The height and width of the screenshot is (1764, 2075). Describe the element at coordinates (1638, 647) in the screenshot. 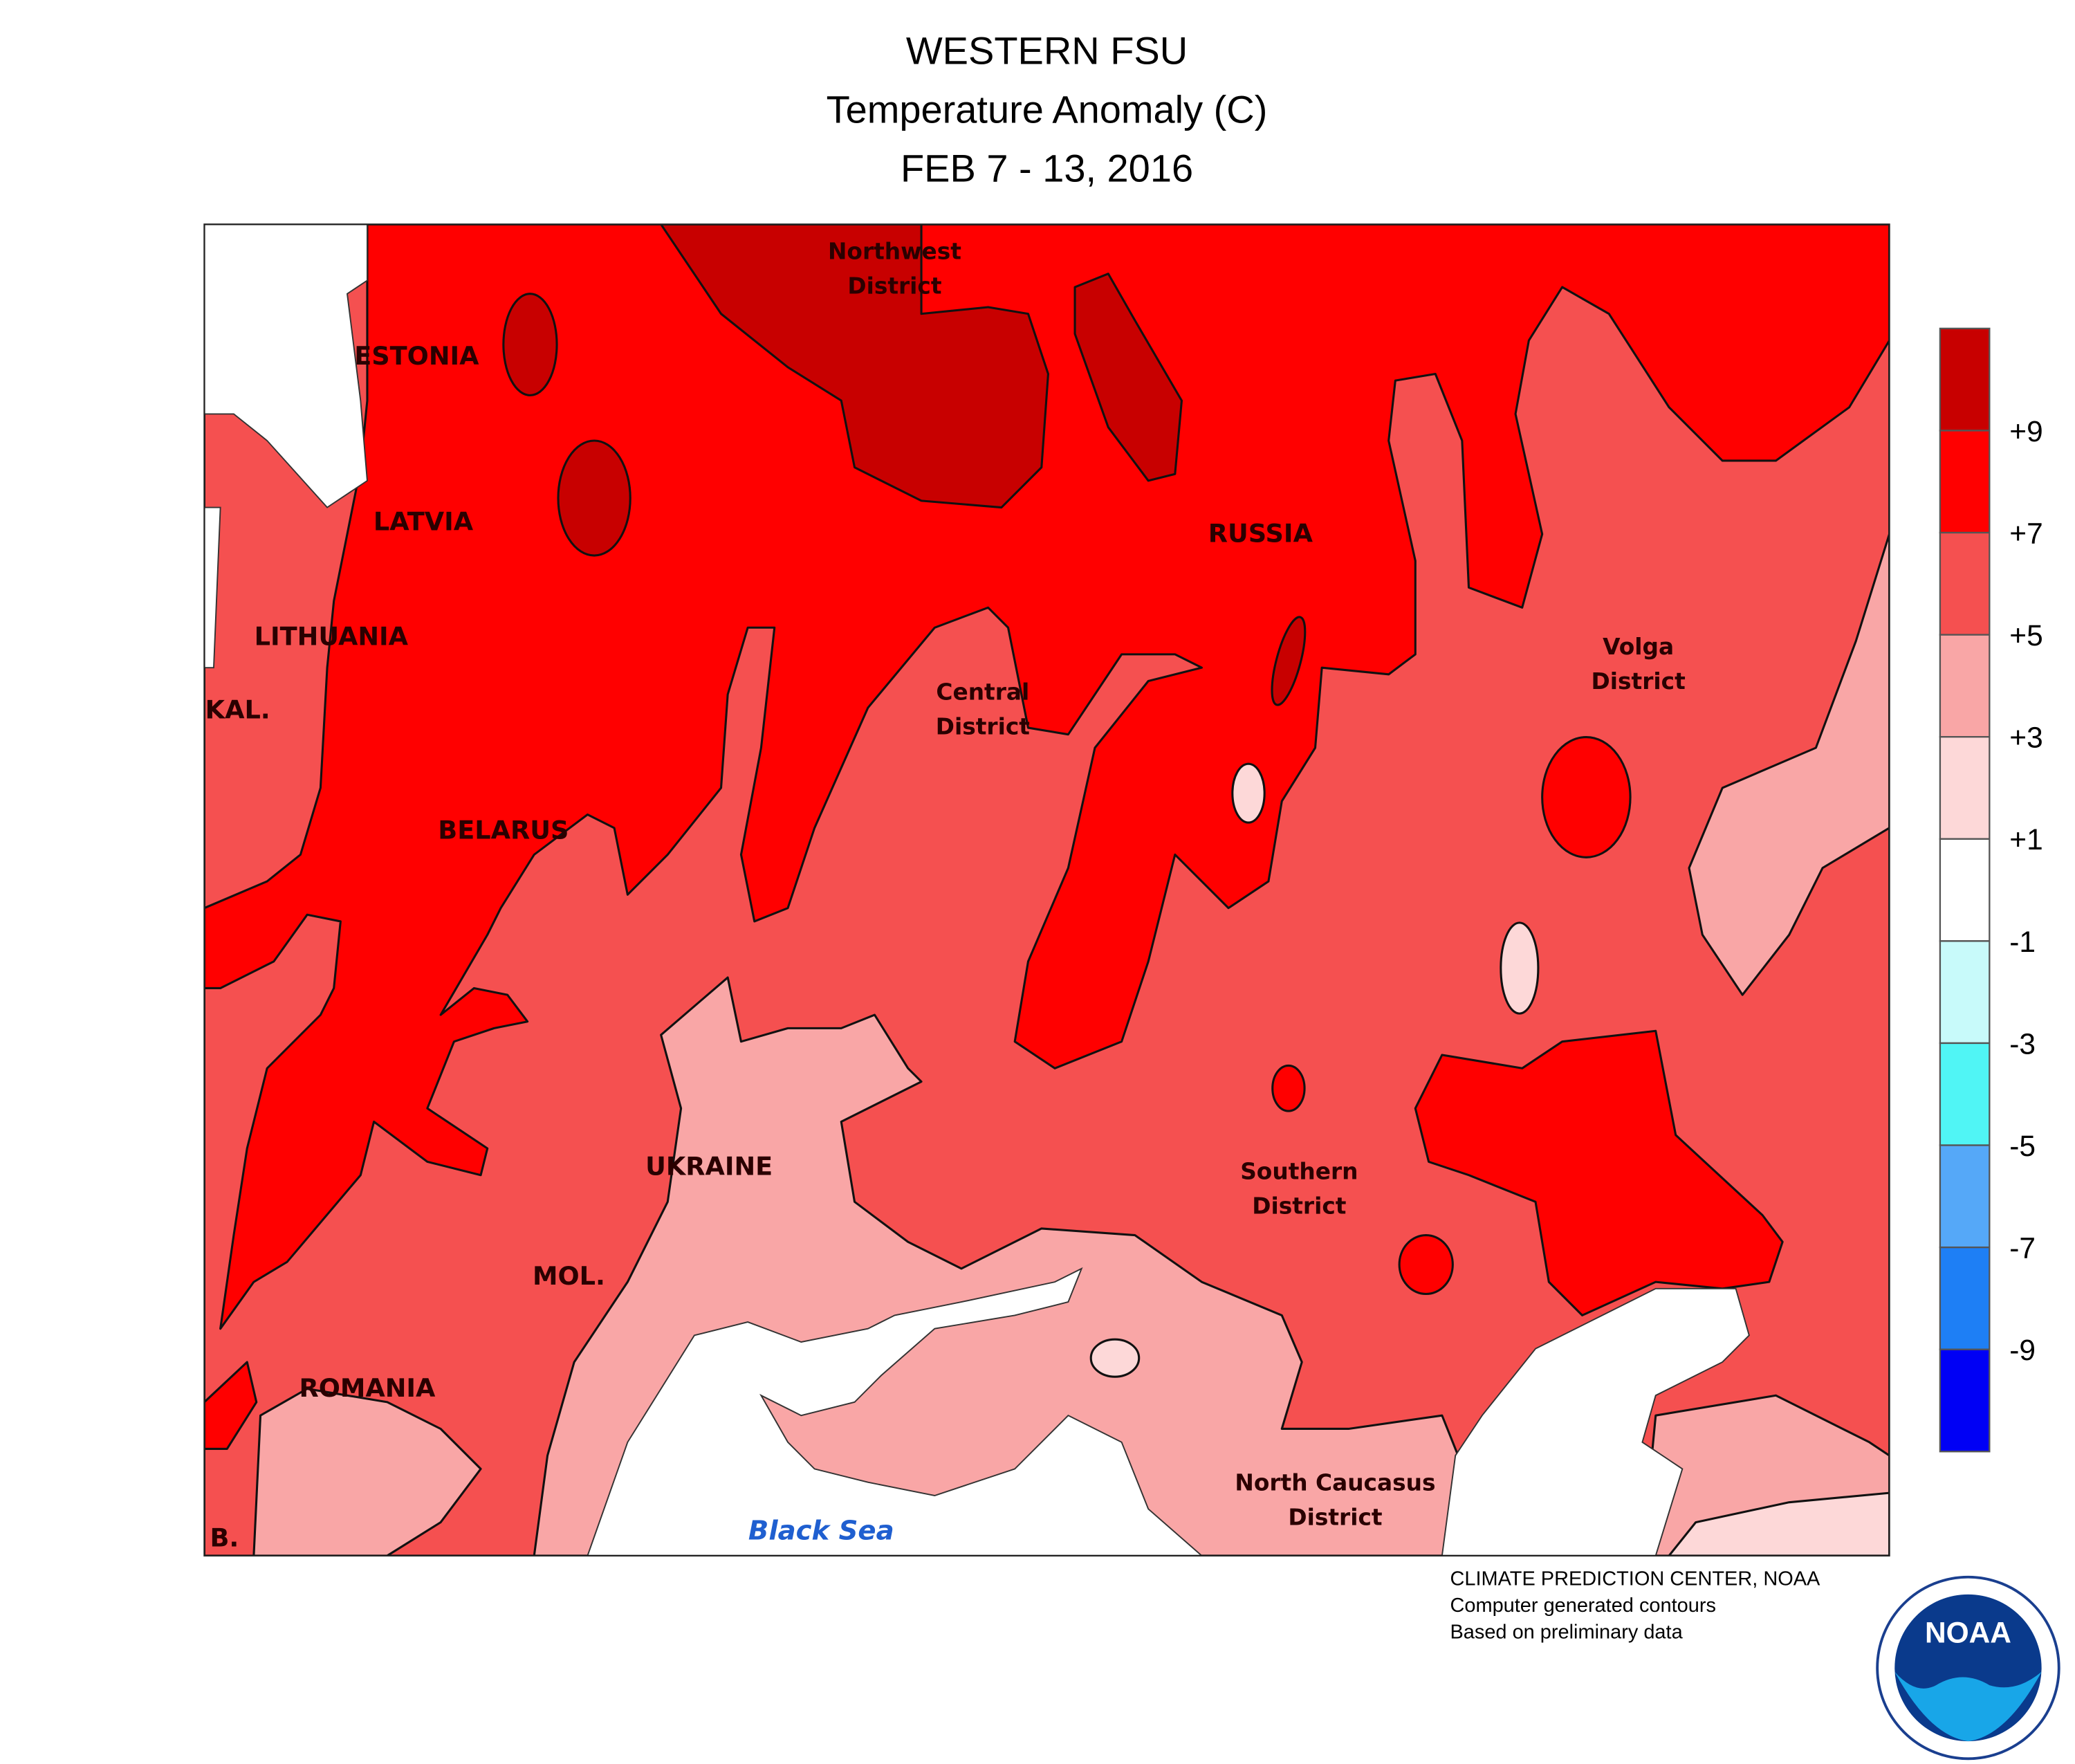

I see `district-label: Volga` at that location.